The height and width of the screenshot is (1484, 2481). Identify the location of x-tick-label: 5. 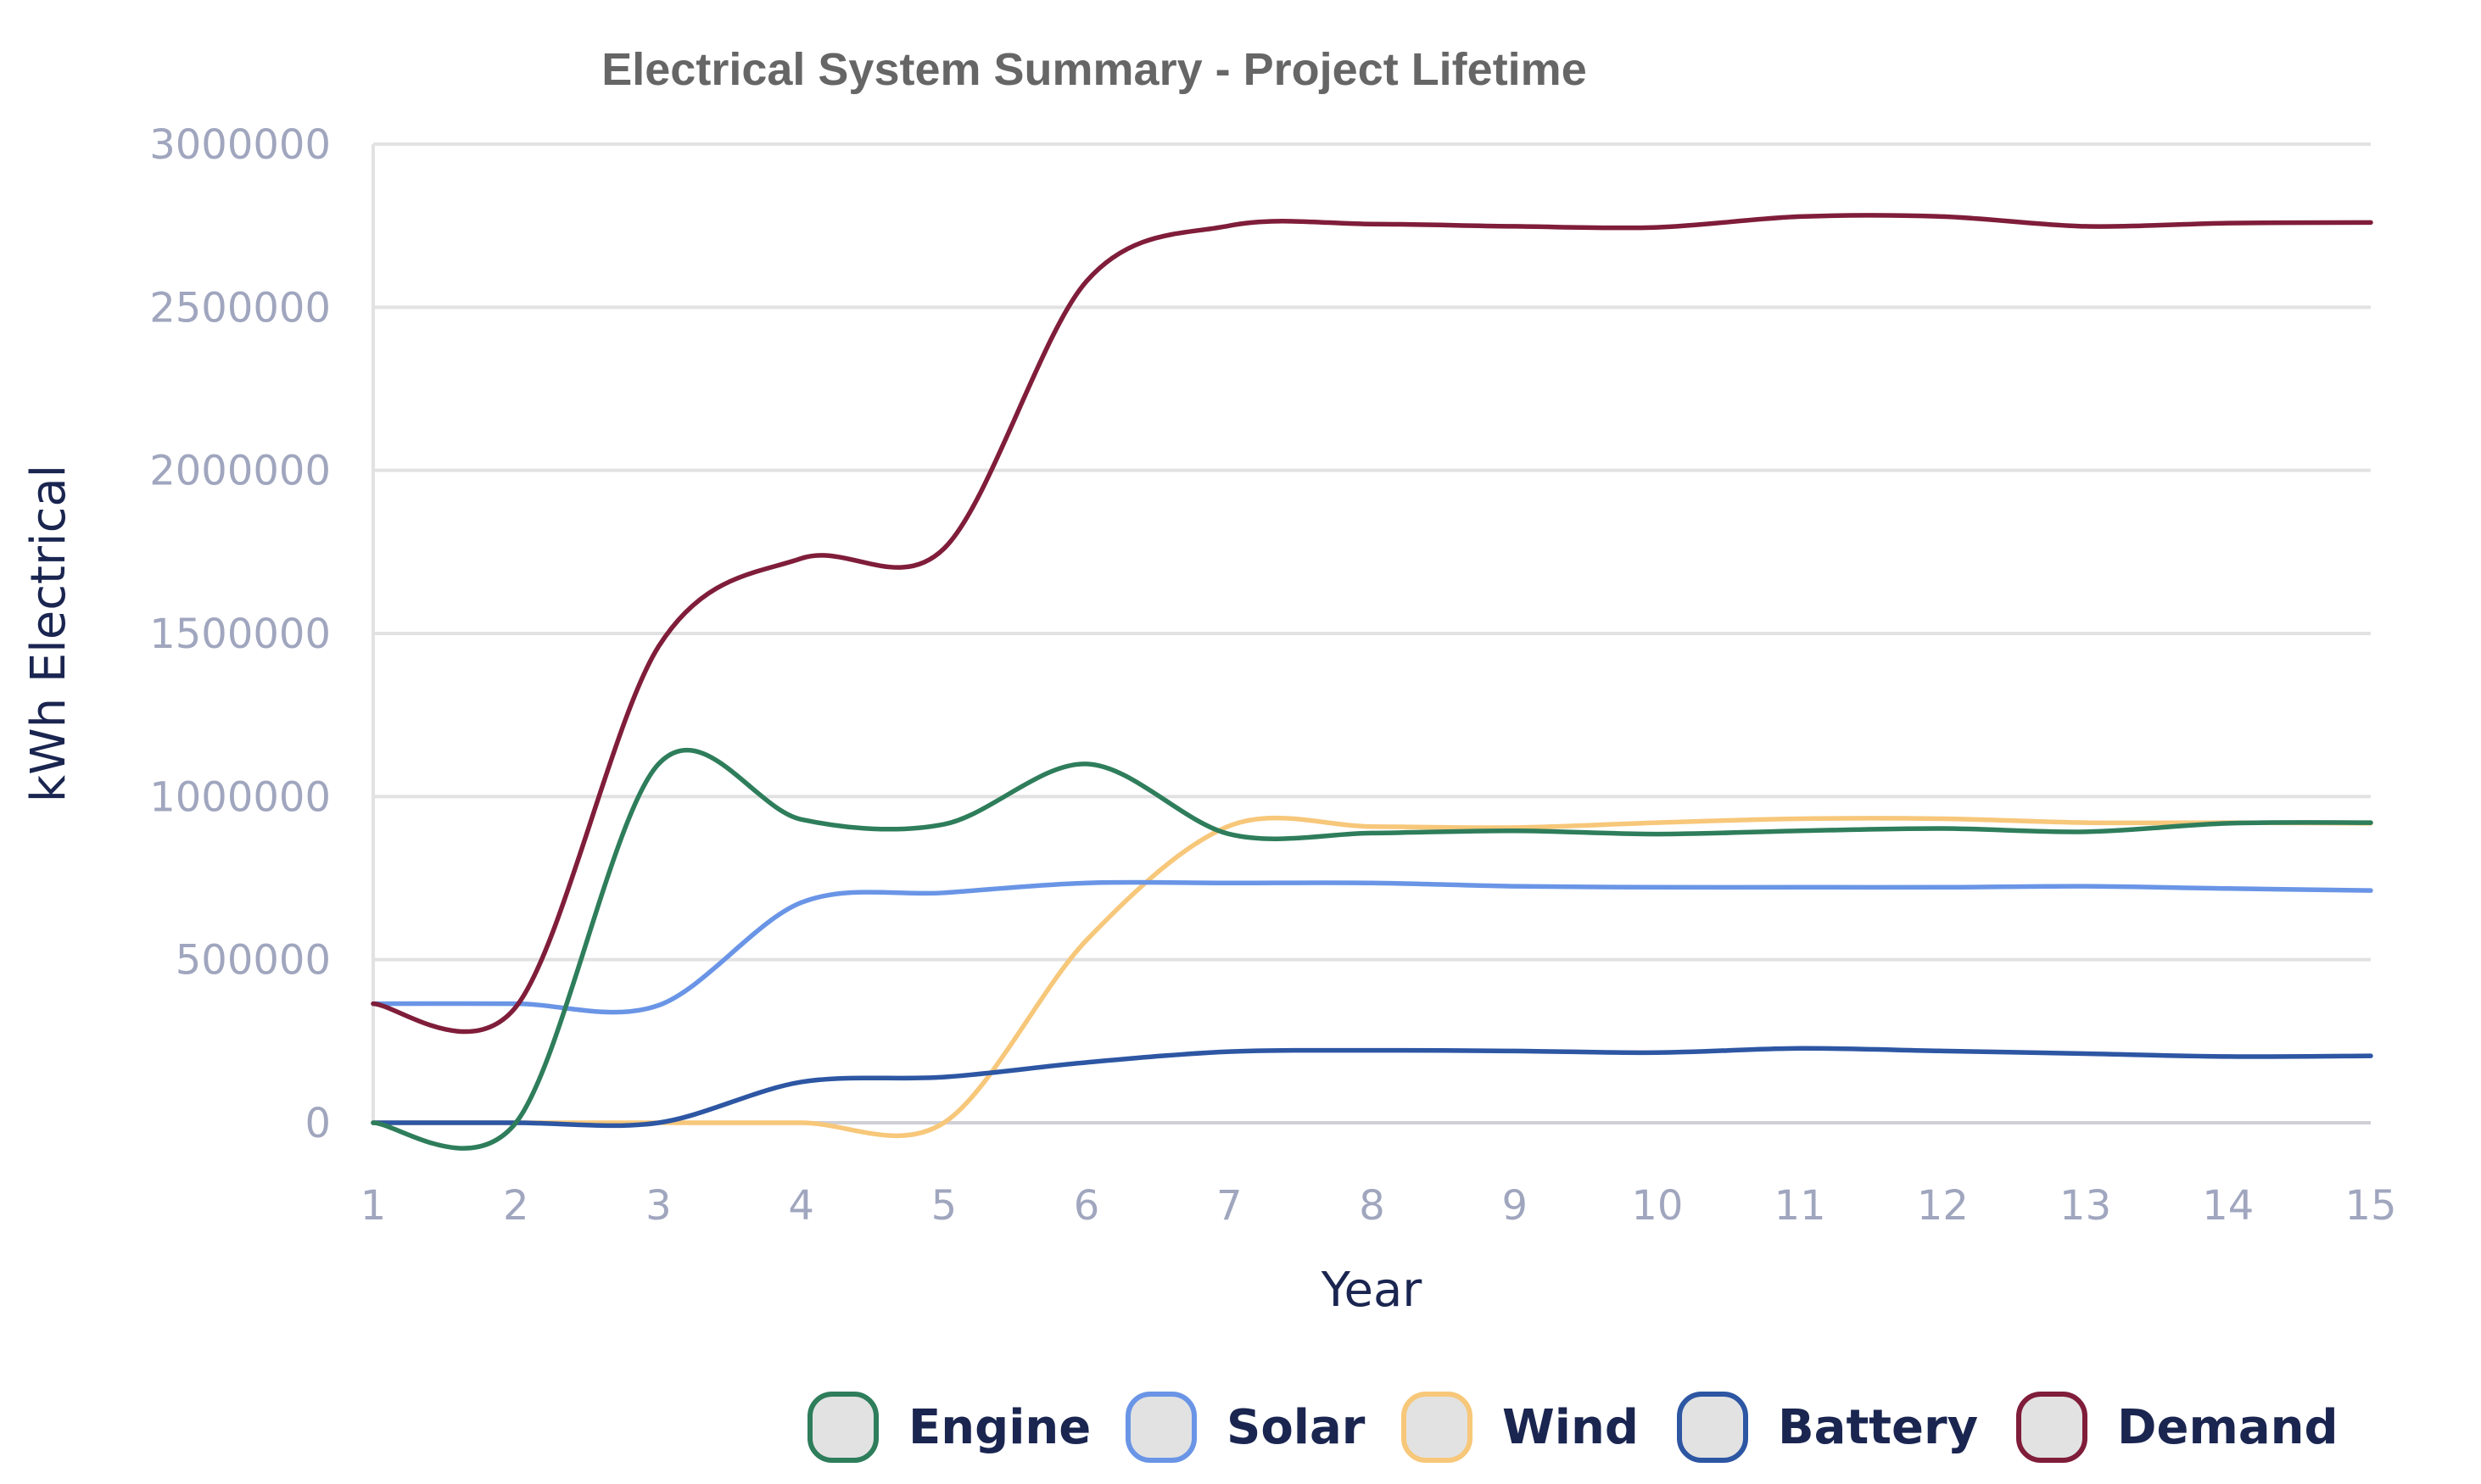
(944, 1206).